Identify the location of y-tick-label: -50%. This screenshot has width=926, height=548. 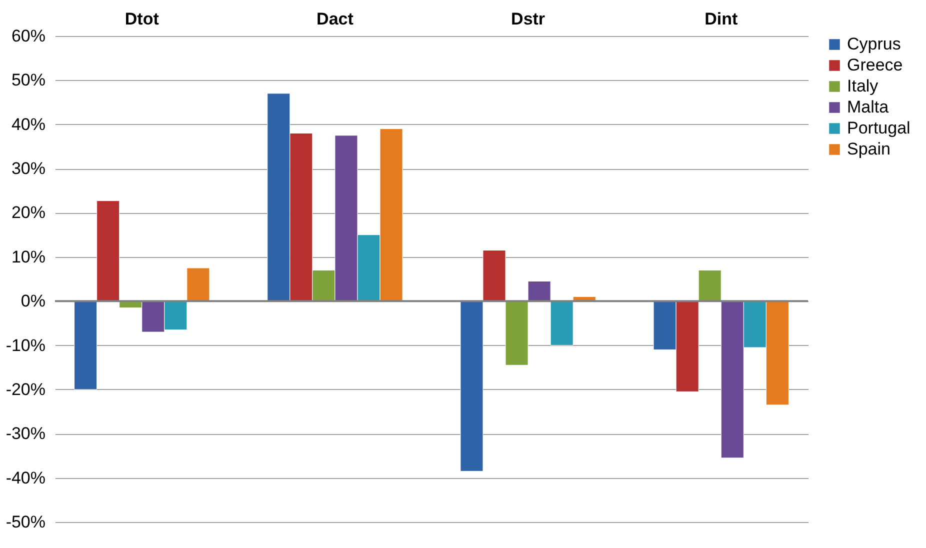
(26, 522).